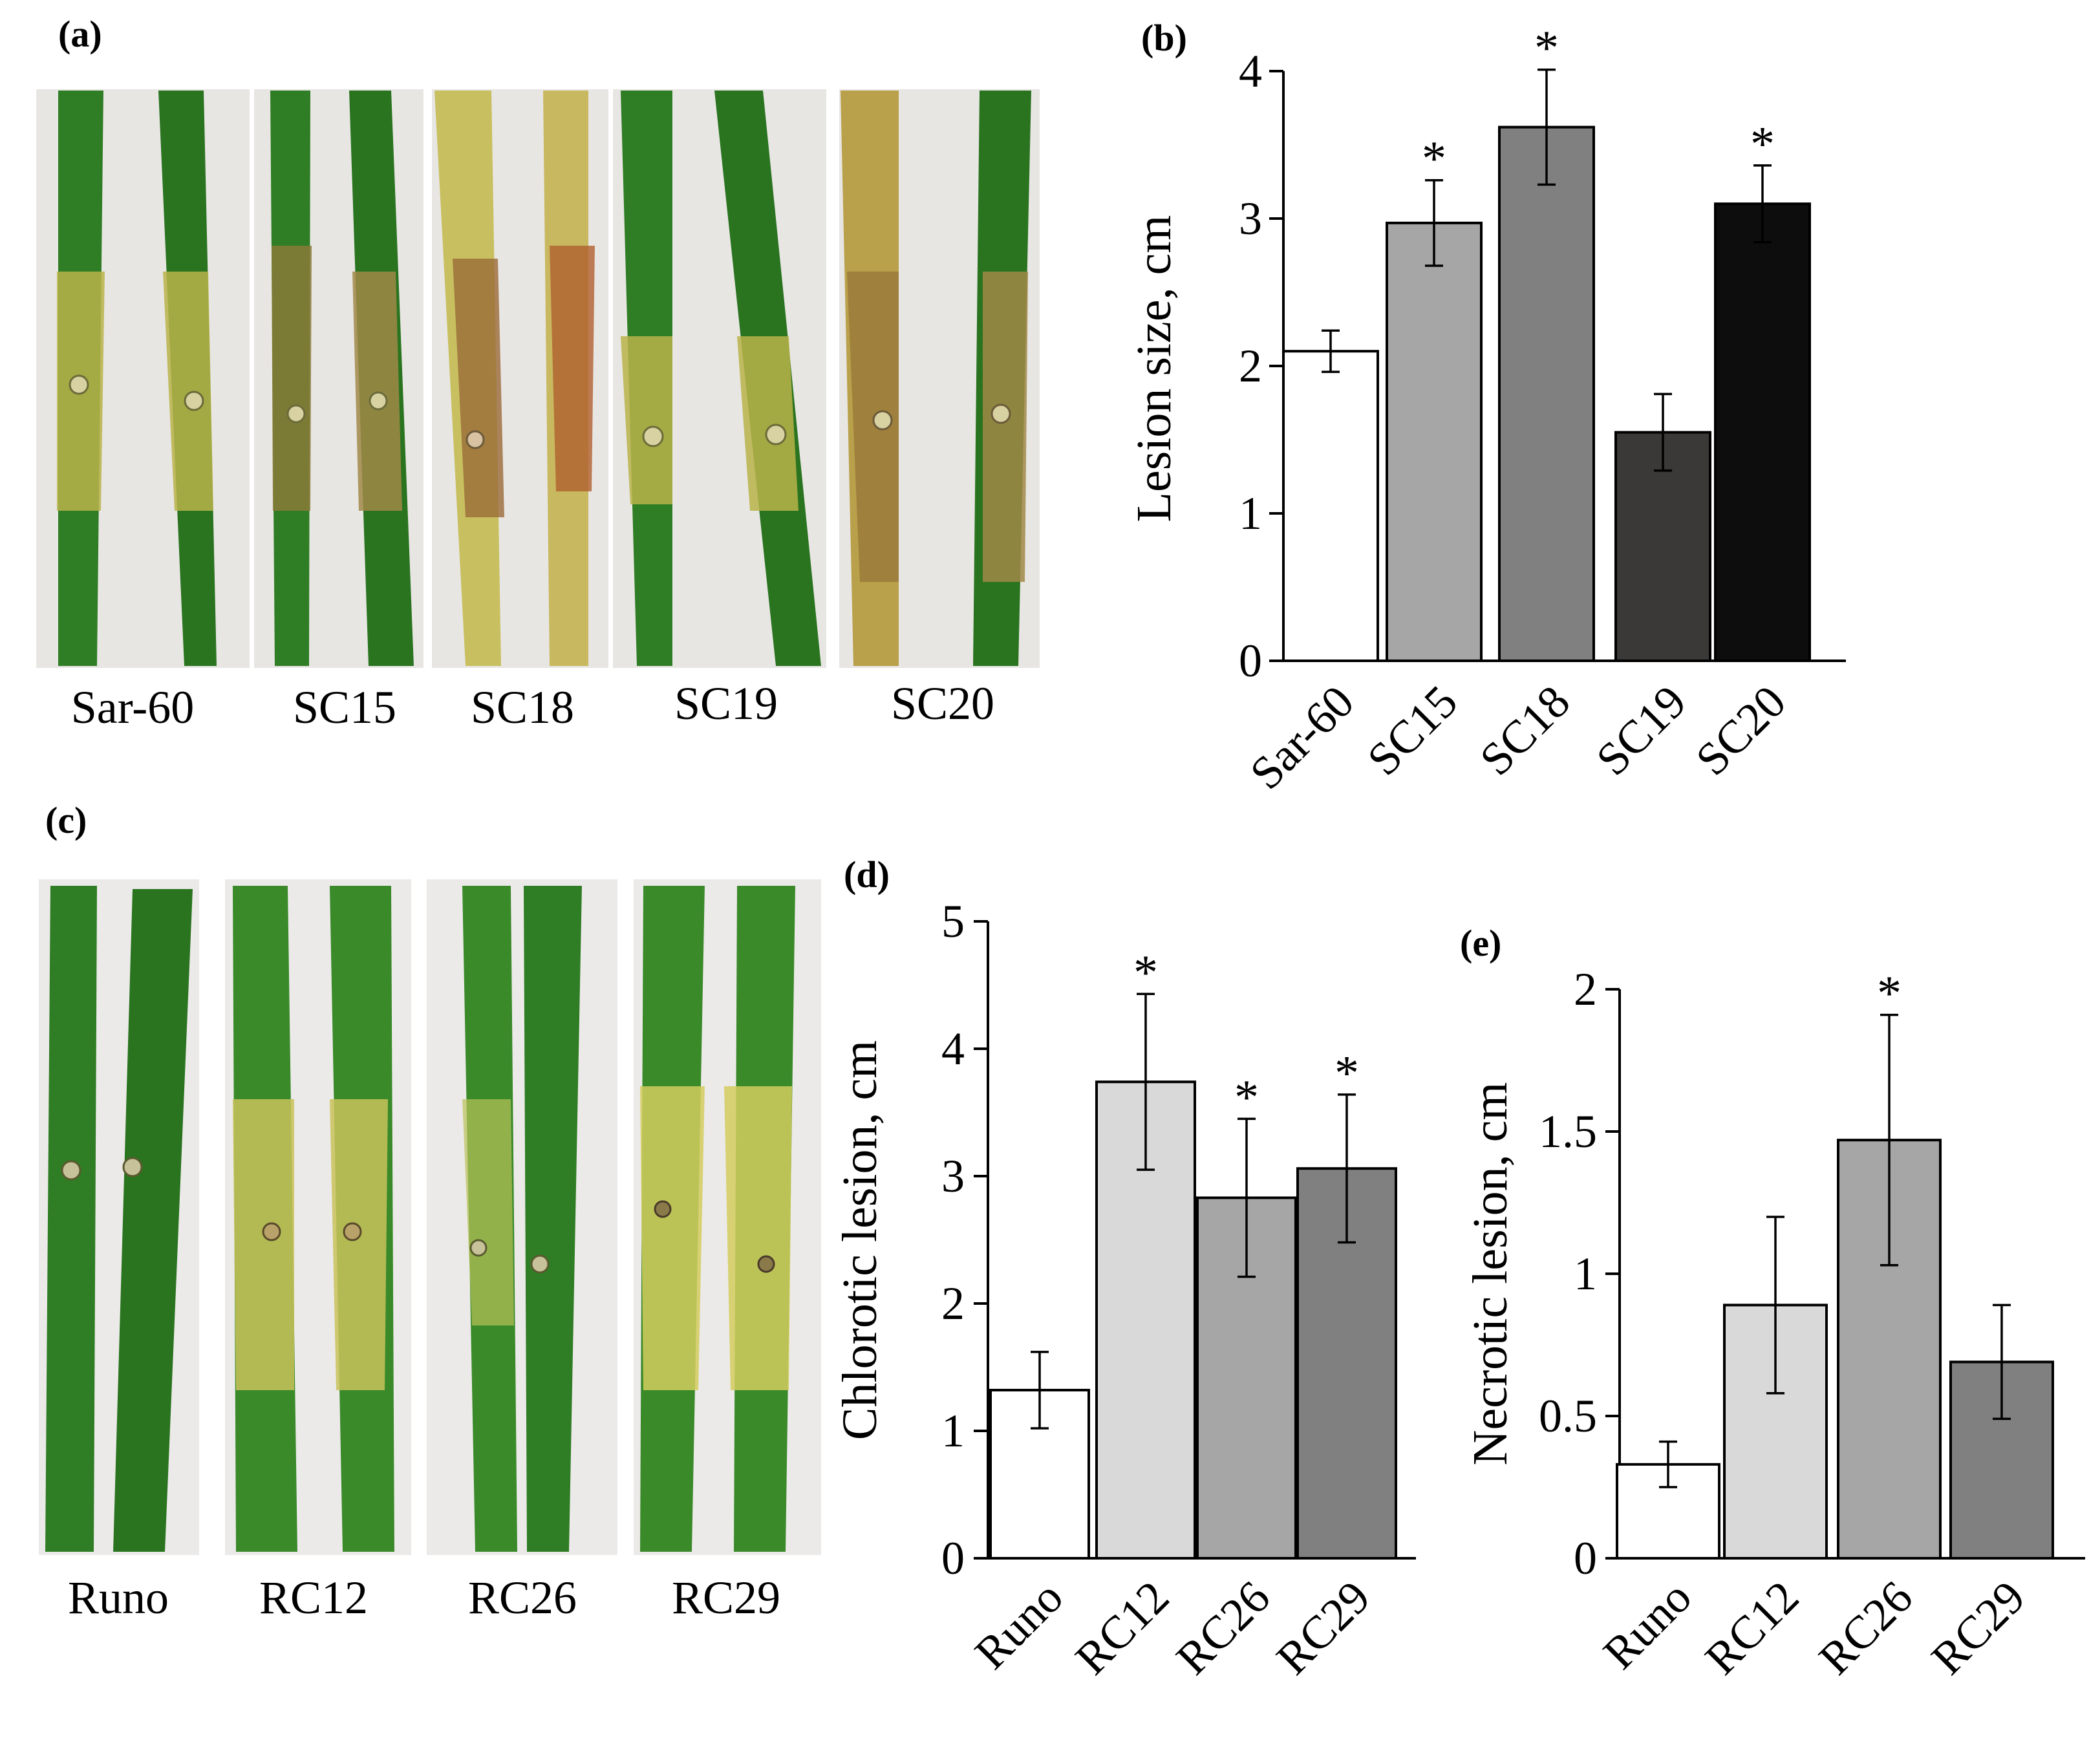  I want to click on chart-d-y-tick-label: 1, so click(953, 1431).